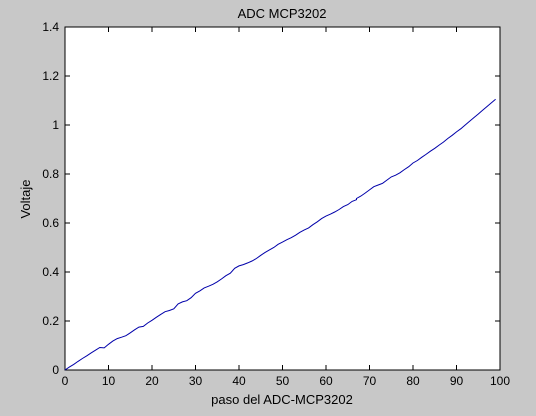 The image size is (536, 416). What do you see at coordinates (50, 76) in the screenshot?
I see `y-tick-label: 1.2` at bounding box center [50, 76].